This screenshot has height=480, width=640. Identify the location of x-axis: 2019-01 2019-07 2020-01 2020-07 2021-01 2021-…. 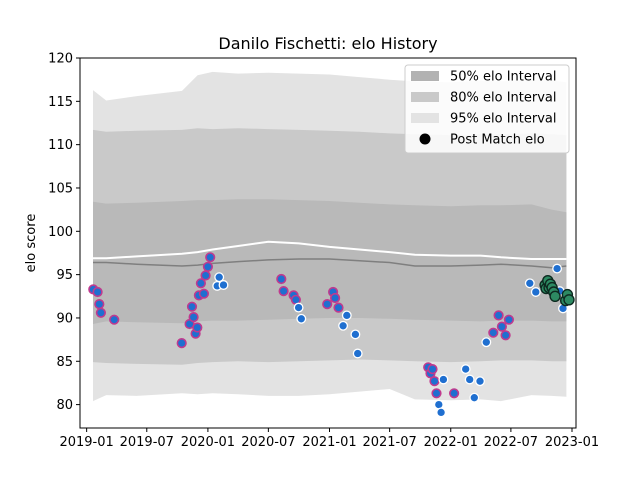
(329, 439).